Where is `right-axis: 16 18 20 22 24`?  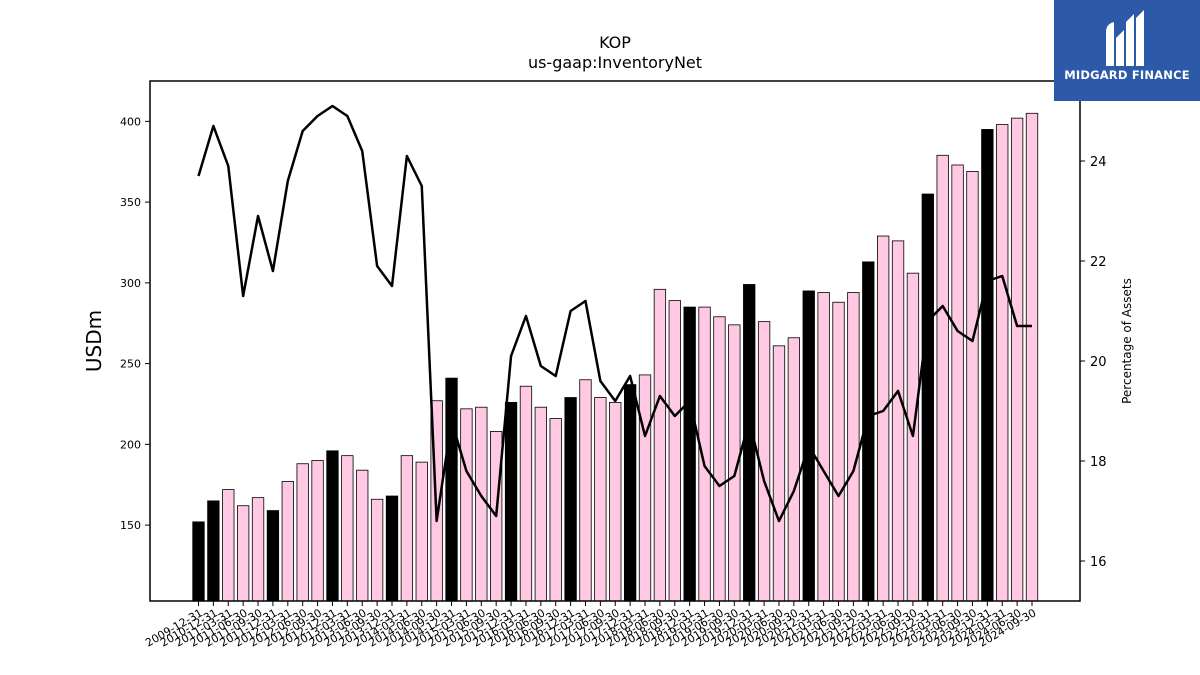
right-axis: 16 18 20 22 24 is located at coordinates (1093, 362).